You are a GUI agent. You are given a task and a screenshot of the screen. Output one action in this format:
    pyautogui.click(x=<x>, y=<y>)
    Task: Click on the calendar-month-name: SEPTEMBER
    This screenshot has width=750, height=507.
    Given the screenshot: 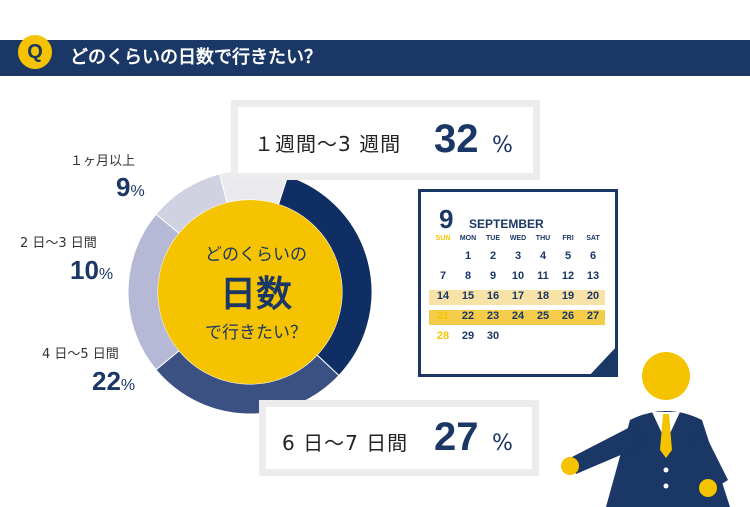 What is the action you would take?
    pyautogui.click(x=506, y=224)
    